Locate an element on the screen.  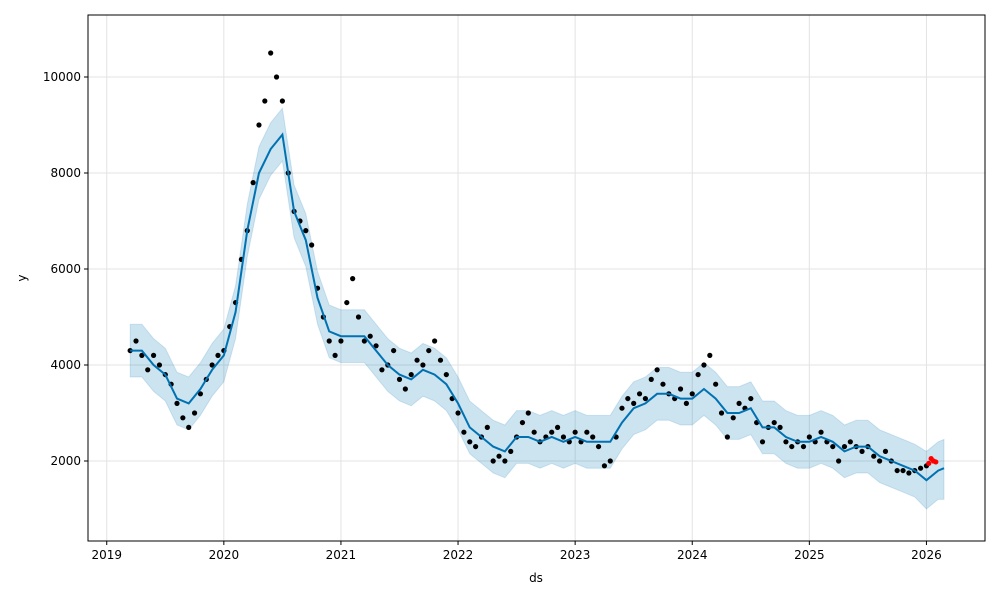
y-tick-label: 2000 is located at coordinates (65, 461).